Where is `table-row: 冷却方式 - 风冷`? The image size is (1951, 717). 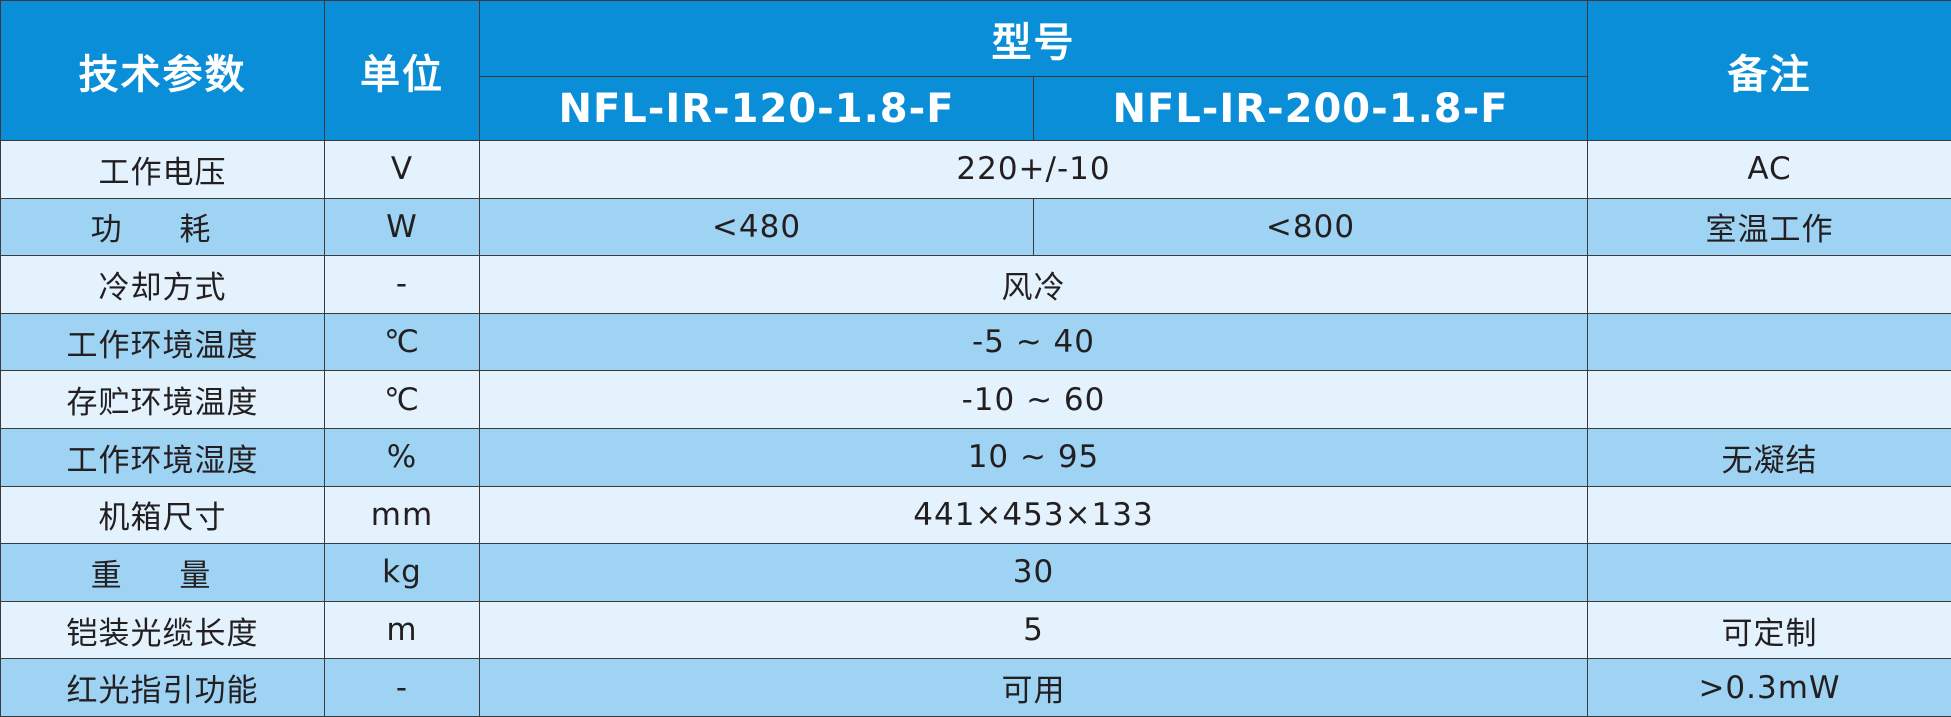 table-row: 冷却方式 - 风冷 is located at coordinates (975, 284).